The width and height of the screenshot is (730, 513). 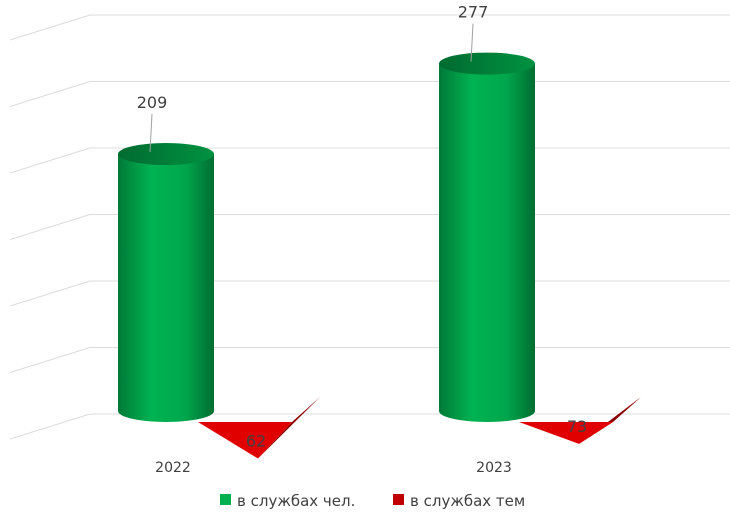 I want to click on data-label: 73, so click(x=577, y=426).